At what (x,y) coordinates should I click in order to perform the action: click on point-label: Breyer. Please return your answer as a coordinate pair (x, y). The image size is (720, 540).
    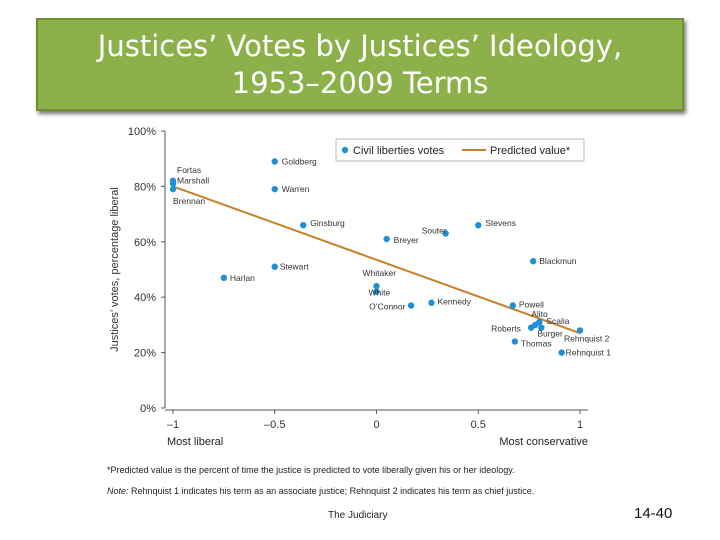
    Looking at the image, I should click on (406, 240).